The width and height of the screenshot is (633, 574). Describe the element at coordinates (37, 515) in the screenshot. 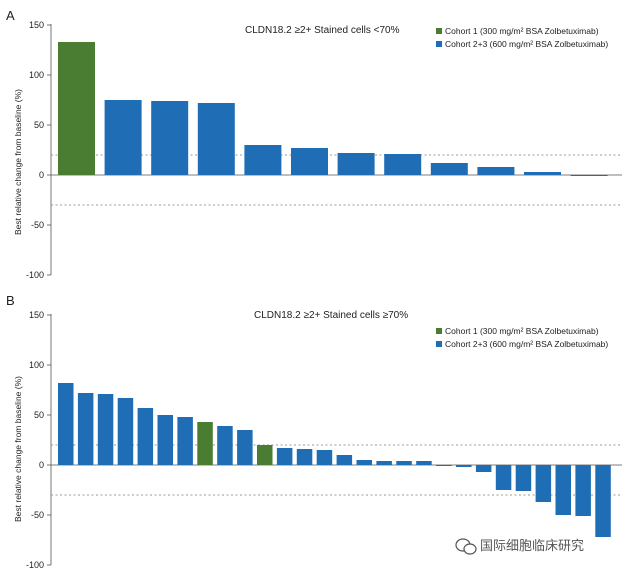

I see `panel-b-tick-label: -50` at that location.